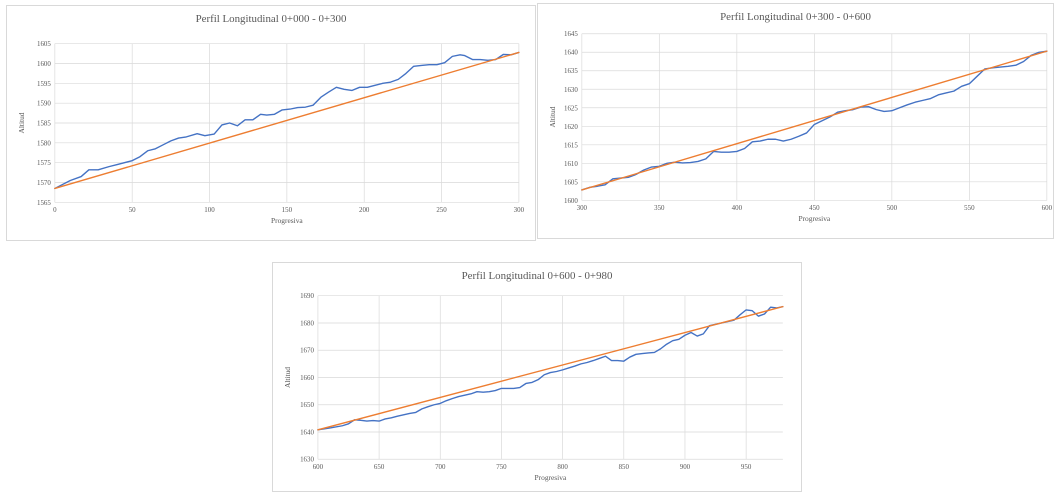  Describe the element at coordinates (685, 467) in the screenshot. I see `x-tick-label: 900` at that location.